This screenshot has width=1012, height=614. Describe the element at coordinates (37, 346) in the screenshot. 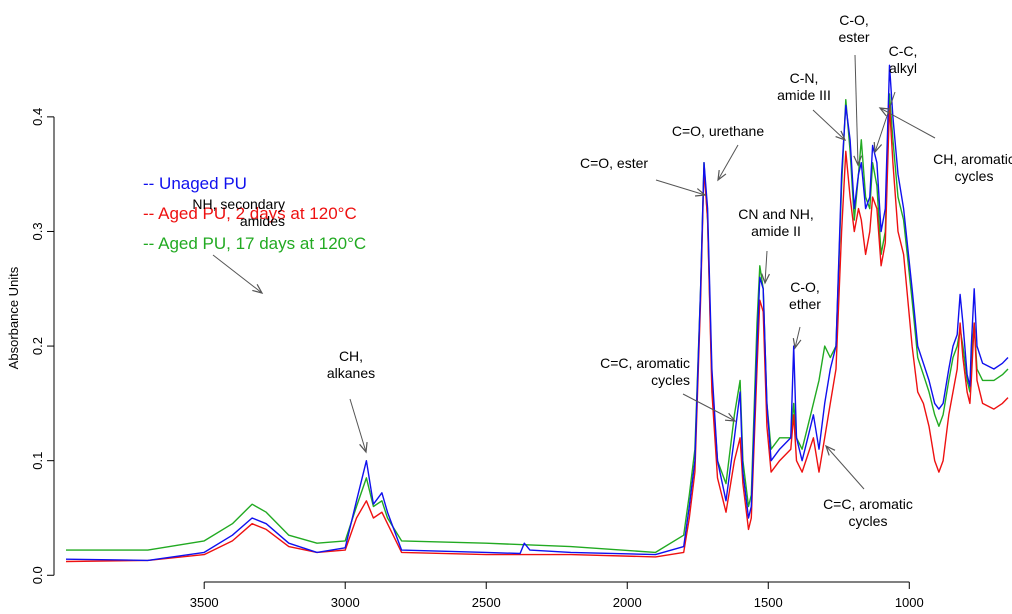

I see `y-tick-label: 0.2` at that location.